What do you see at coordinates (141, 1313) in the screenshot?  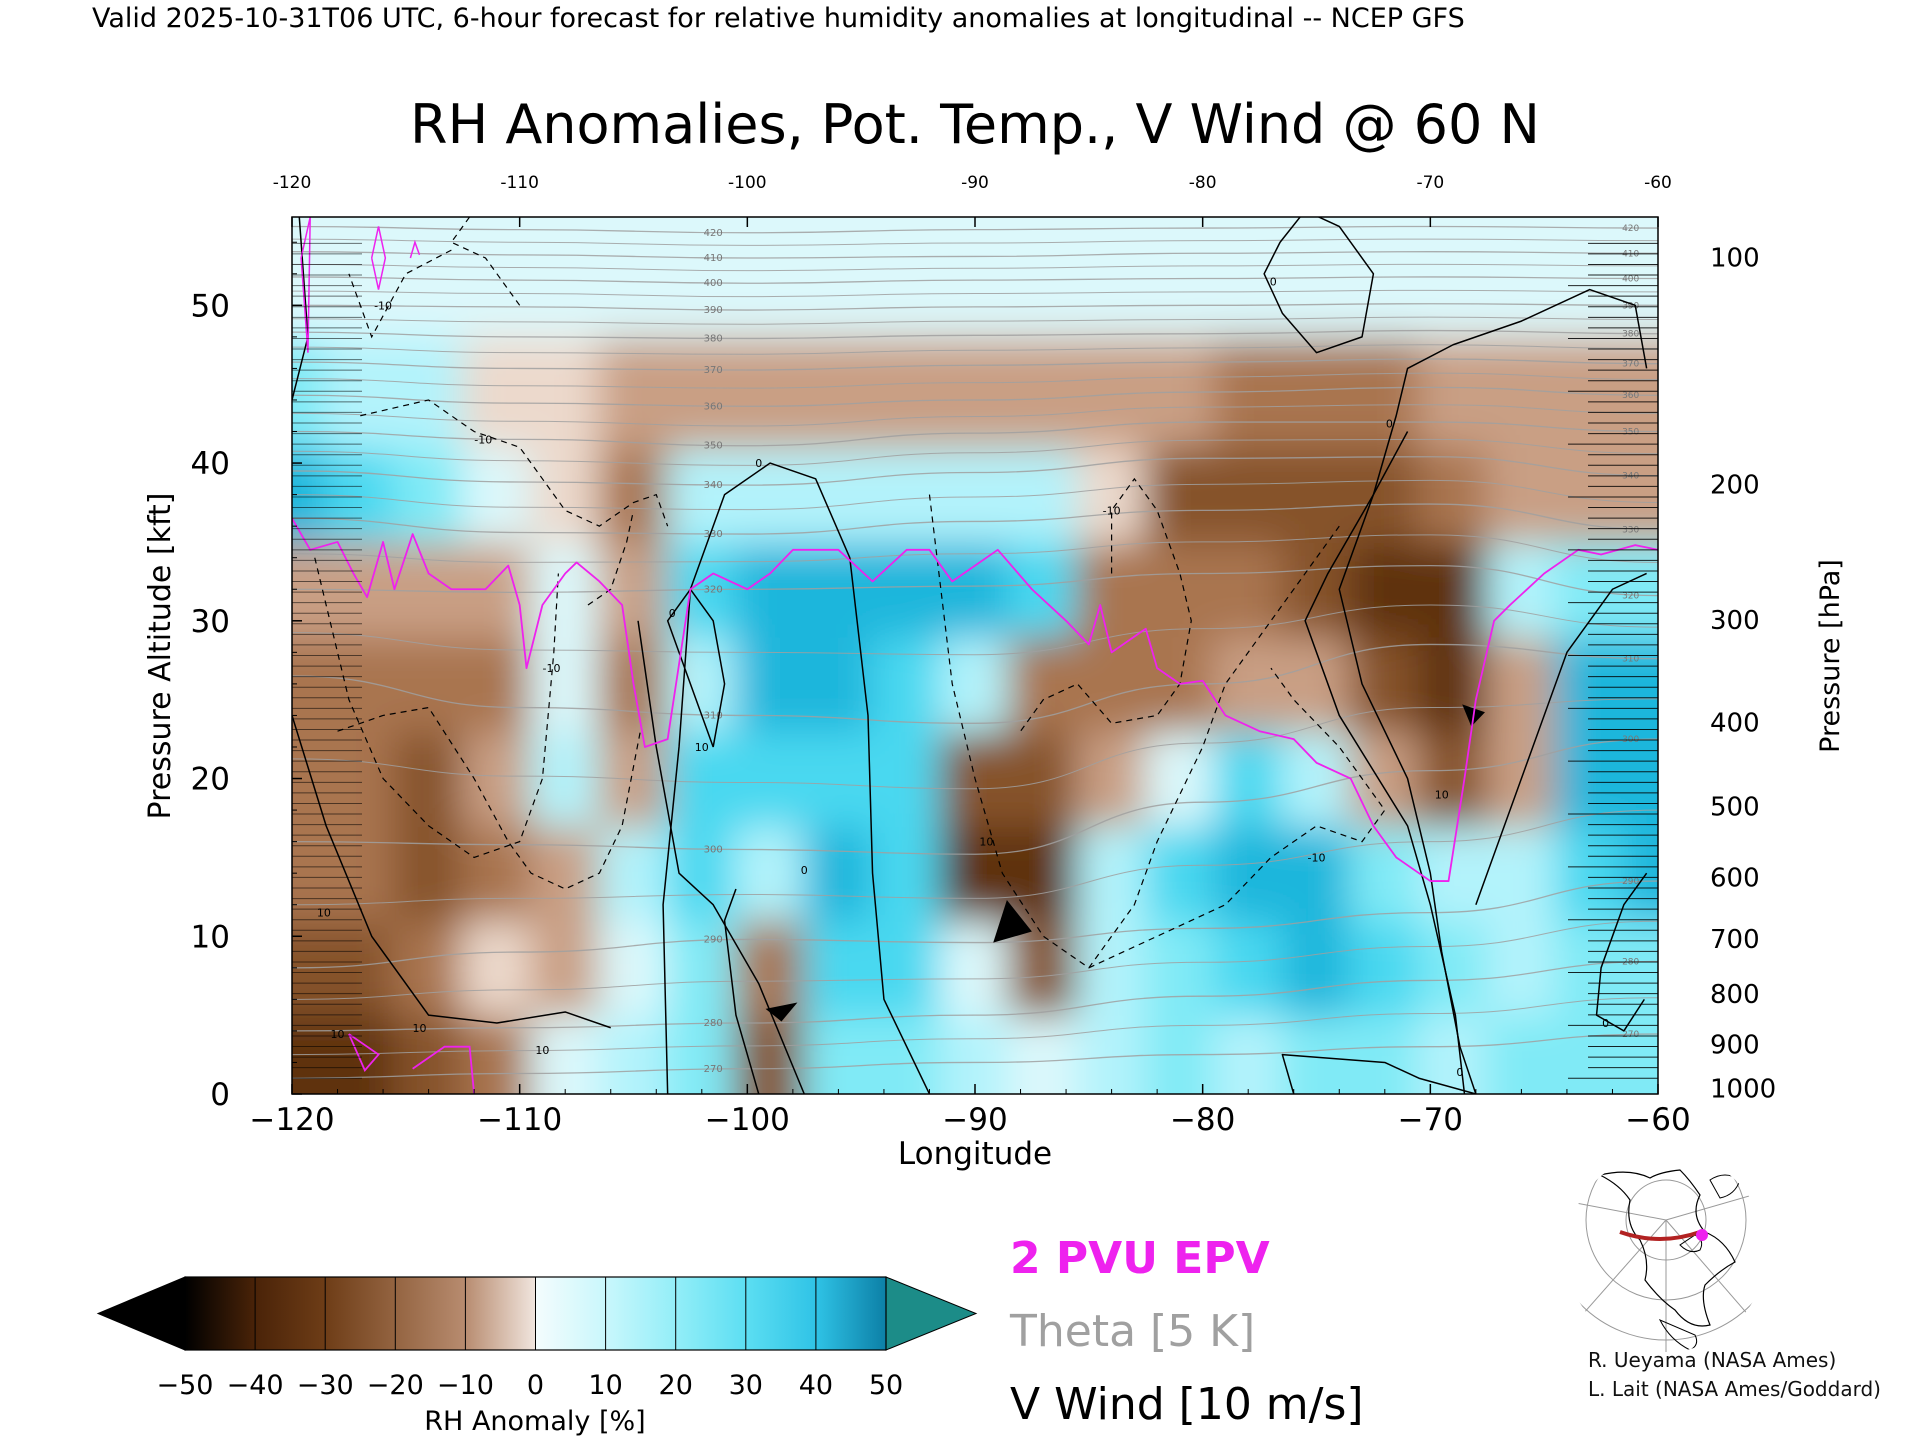 I see `colorbar-arrow-low` at bounding box center [141, 1313].